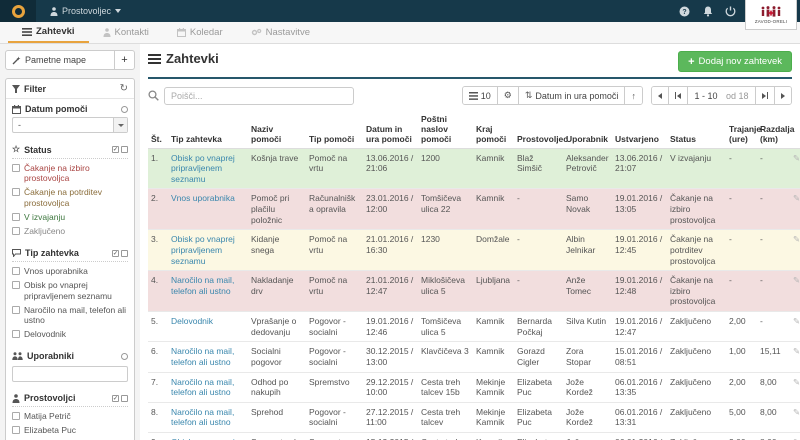 This screenshot has width=800, height=440. Describe the element at coordinates (735, 61) in the screenshot. I see `add-request-button: + Dodaj nov zahtevek` at that location.